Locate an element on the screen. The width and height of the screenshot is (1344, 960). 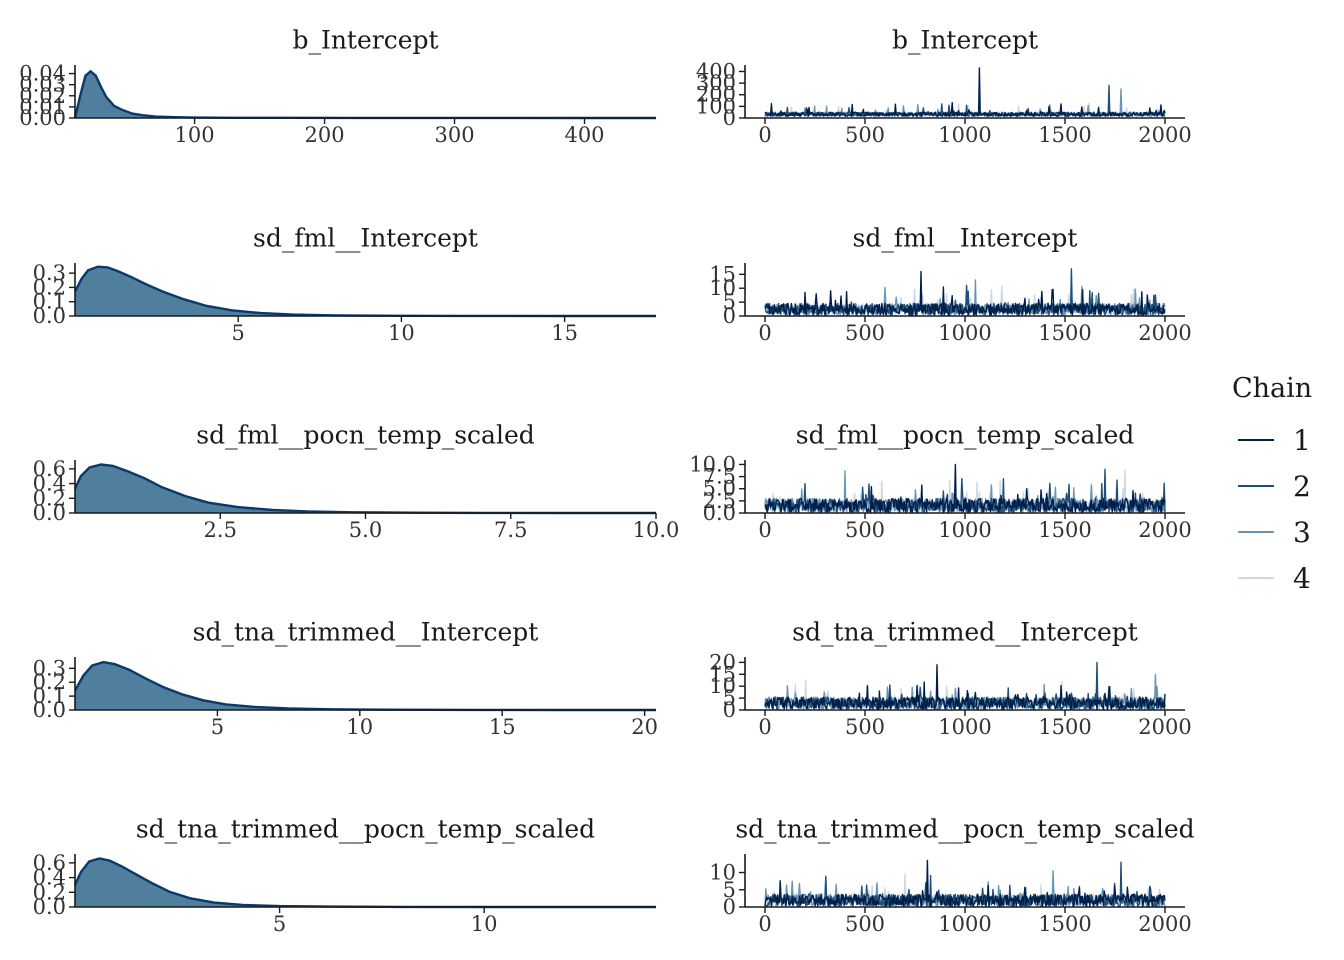
y-tick-label: 0.01 is located at coordinates (42, 107).